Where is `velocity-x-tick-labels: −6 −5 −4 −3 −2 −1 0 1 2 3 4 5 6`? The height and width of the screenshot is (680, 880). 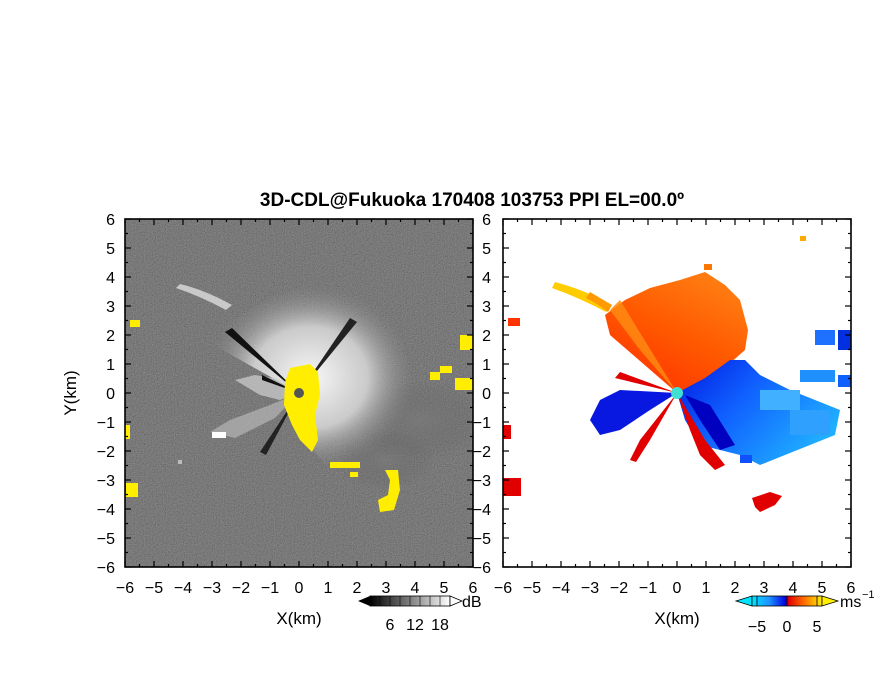 velocity-x-tick-labels: −6 −5 −4 −3 −2 −1 0 1 2 3 4 5 6 is located at coordinates (675, 588).